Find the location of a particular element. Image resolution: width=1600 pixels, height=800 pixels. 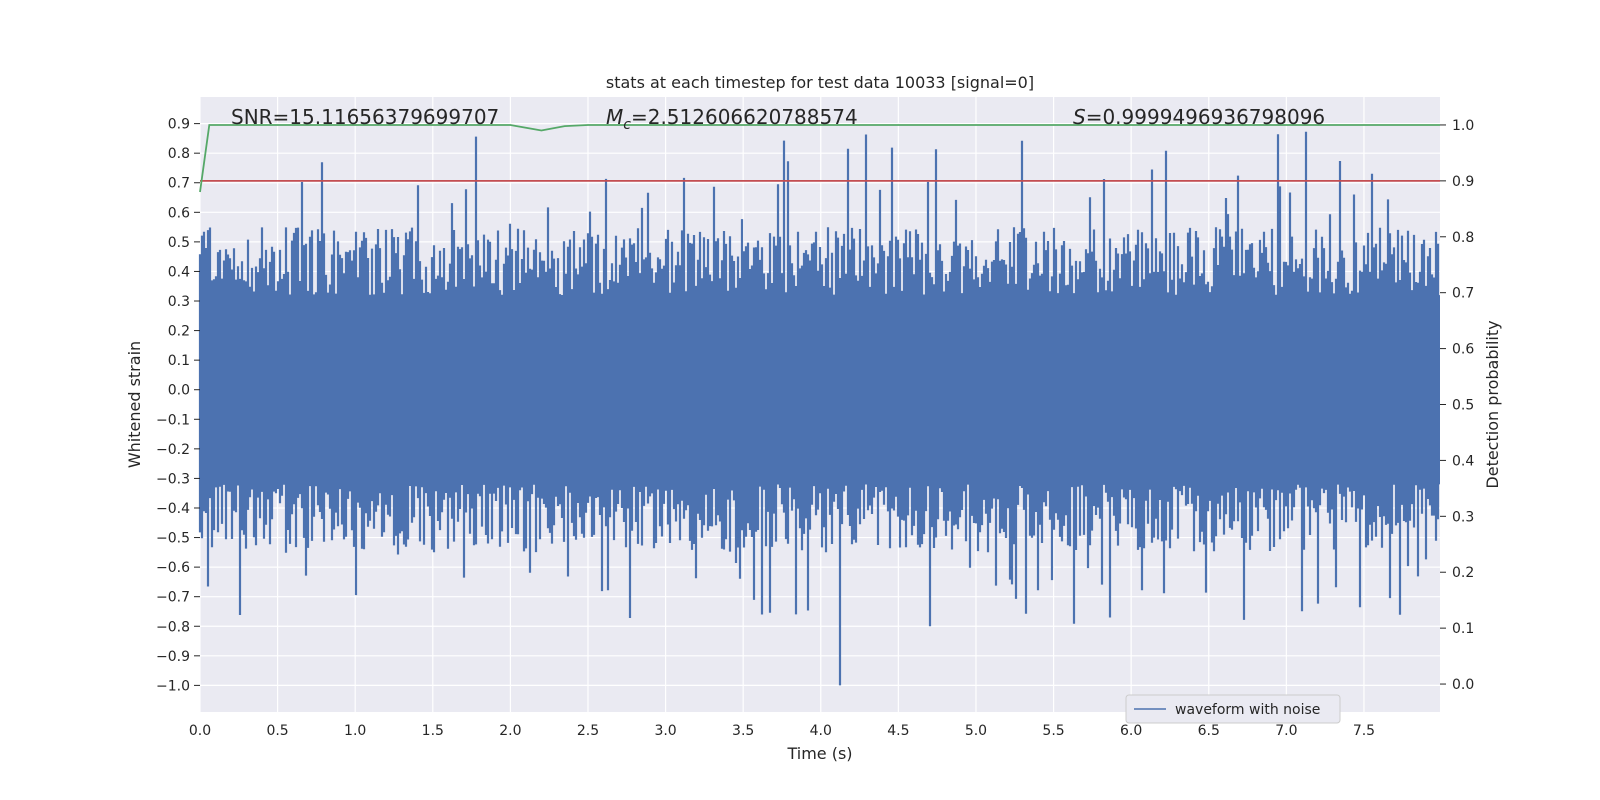

y-tick-label-left: 0.1 is located at coordinates (179, 361).